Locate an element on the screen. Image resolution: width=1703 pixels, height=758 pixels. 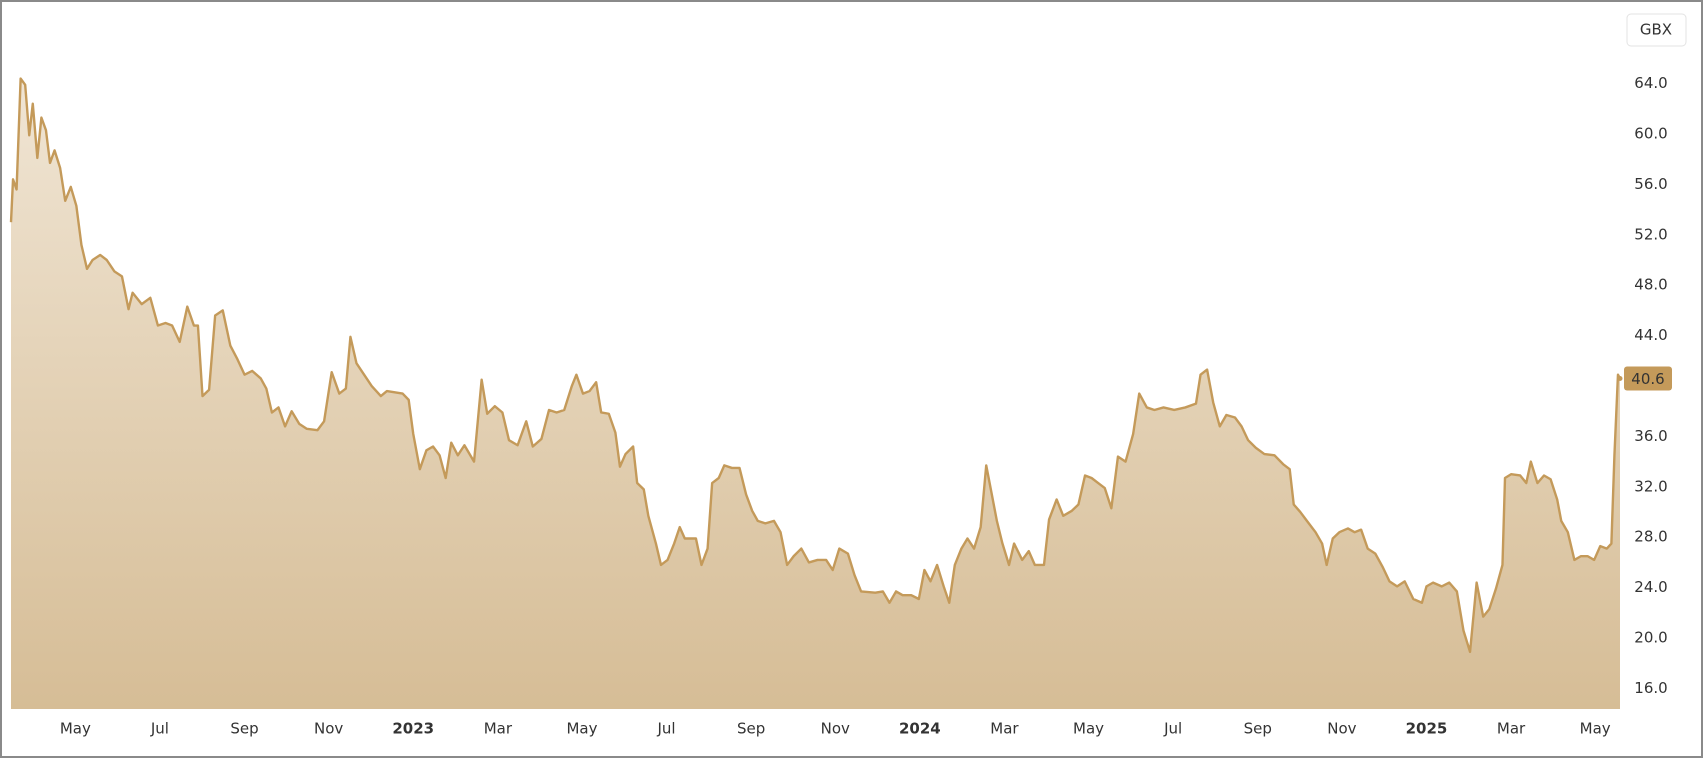
y-tick-label: 64.0 is located at coordinates (1650, 83).